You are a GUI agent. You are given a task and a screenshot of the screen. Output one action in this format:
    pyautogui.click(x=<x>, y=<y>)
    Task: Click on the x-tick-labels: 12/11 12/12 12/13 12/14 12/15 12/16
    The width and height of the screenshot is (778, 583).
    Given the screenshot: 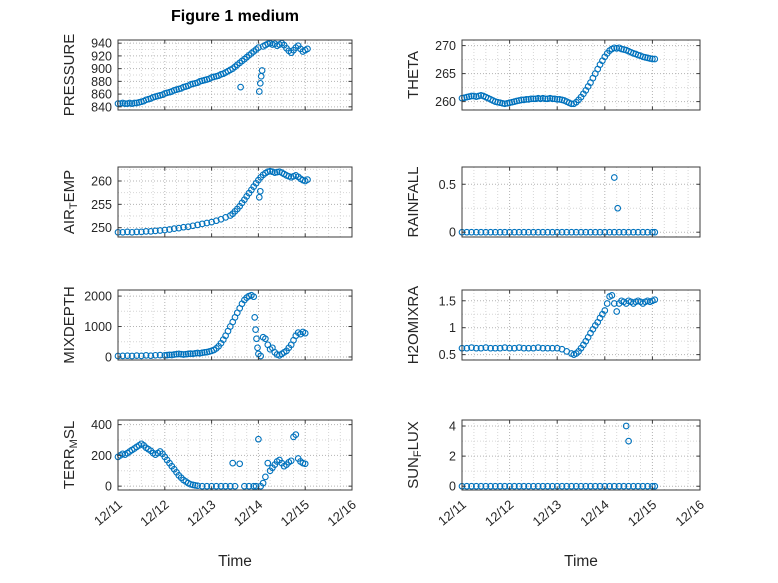 What is the action you would take?
    pyautogui.click(x=571, y=513)
    